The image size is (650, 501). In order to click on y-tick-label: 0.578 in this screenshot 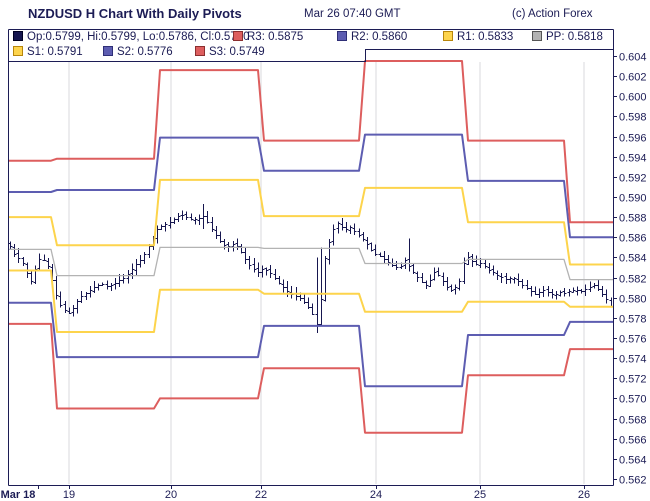, I will do `click(633, 320)`.